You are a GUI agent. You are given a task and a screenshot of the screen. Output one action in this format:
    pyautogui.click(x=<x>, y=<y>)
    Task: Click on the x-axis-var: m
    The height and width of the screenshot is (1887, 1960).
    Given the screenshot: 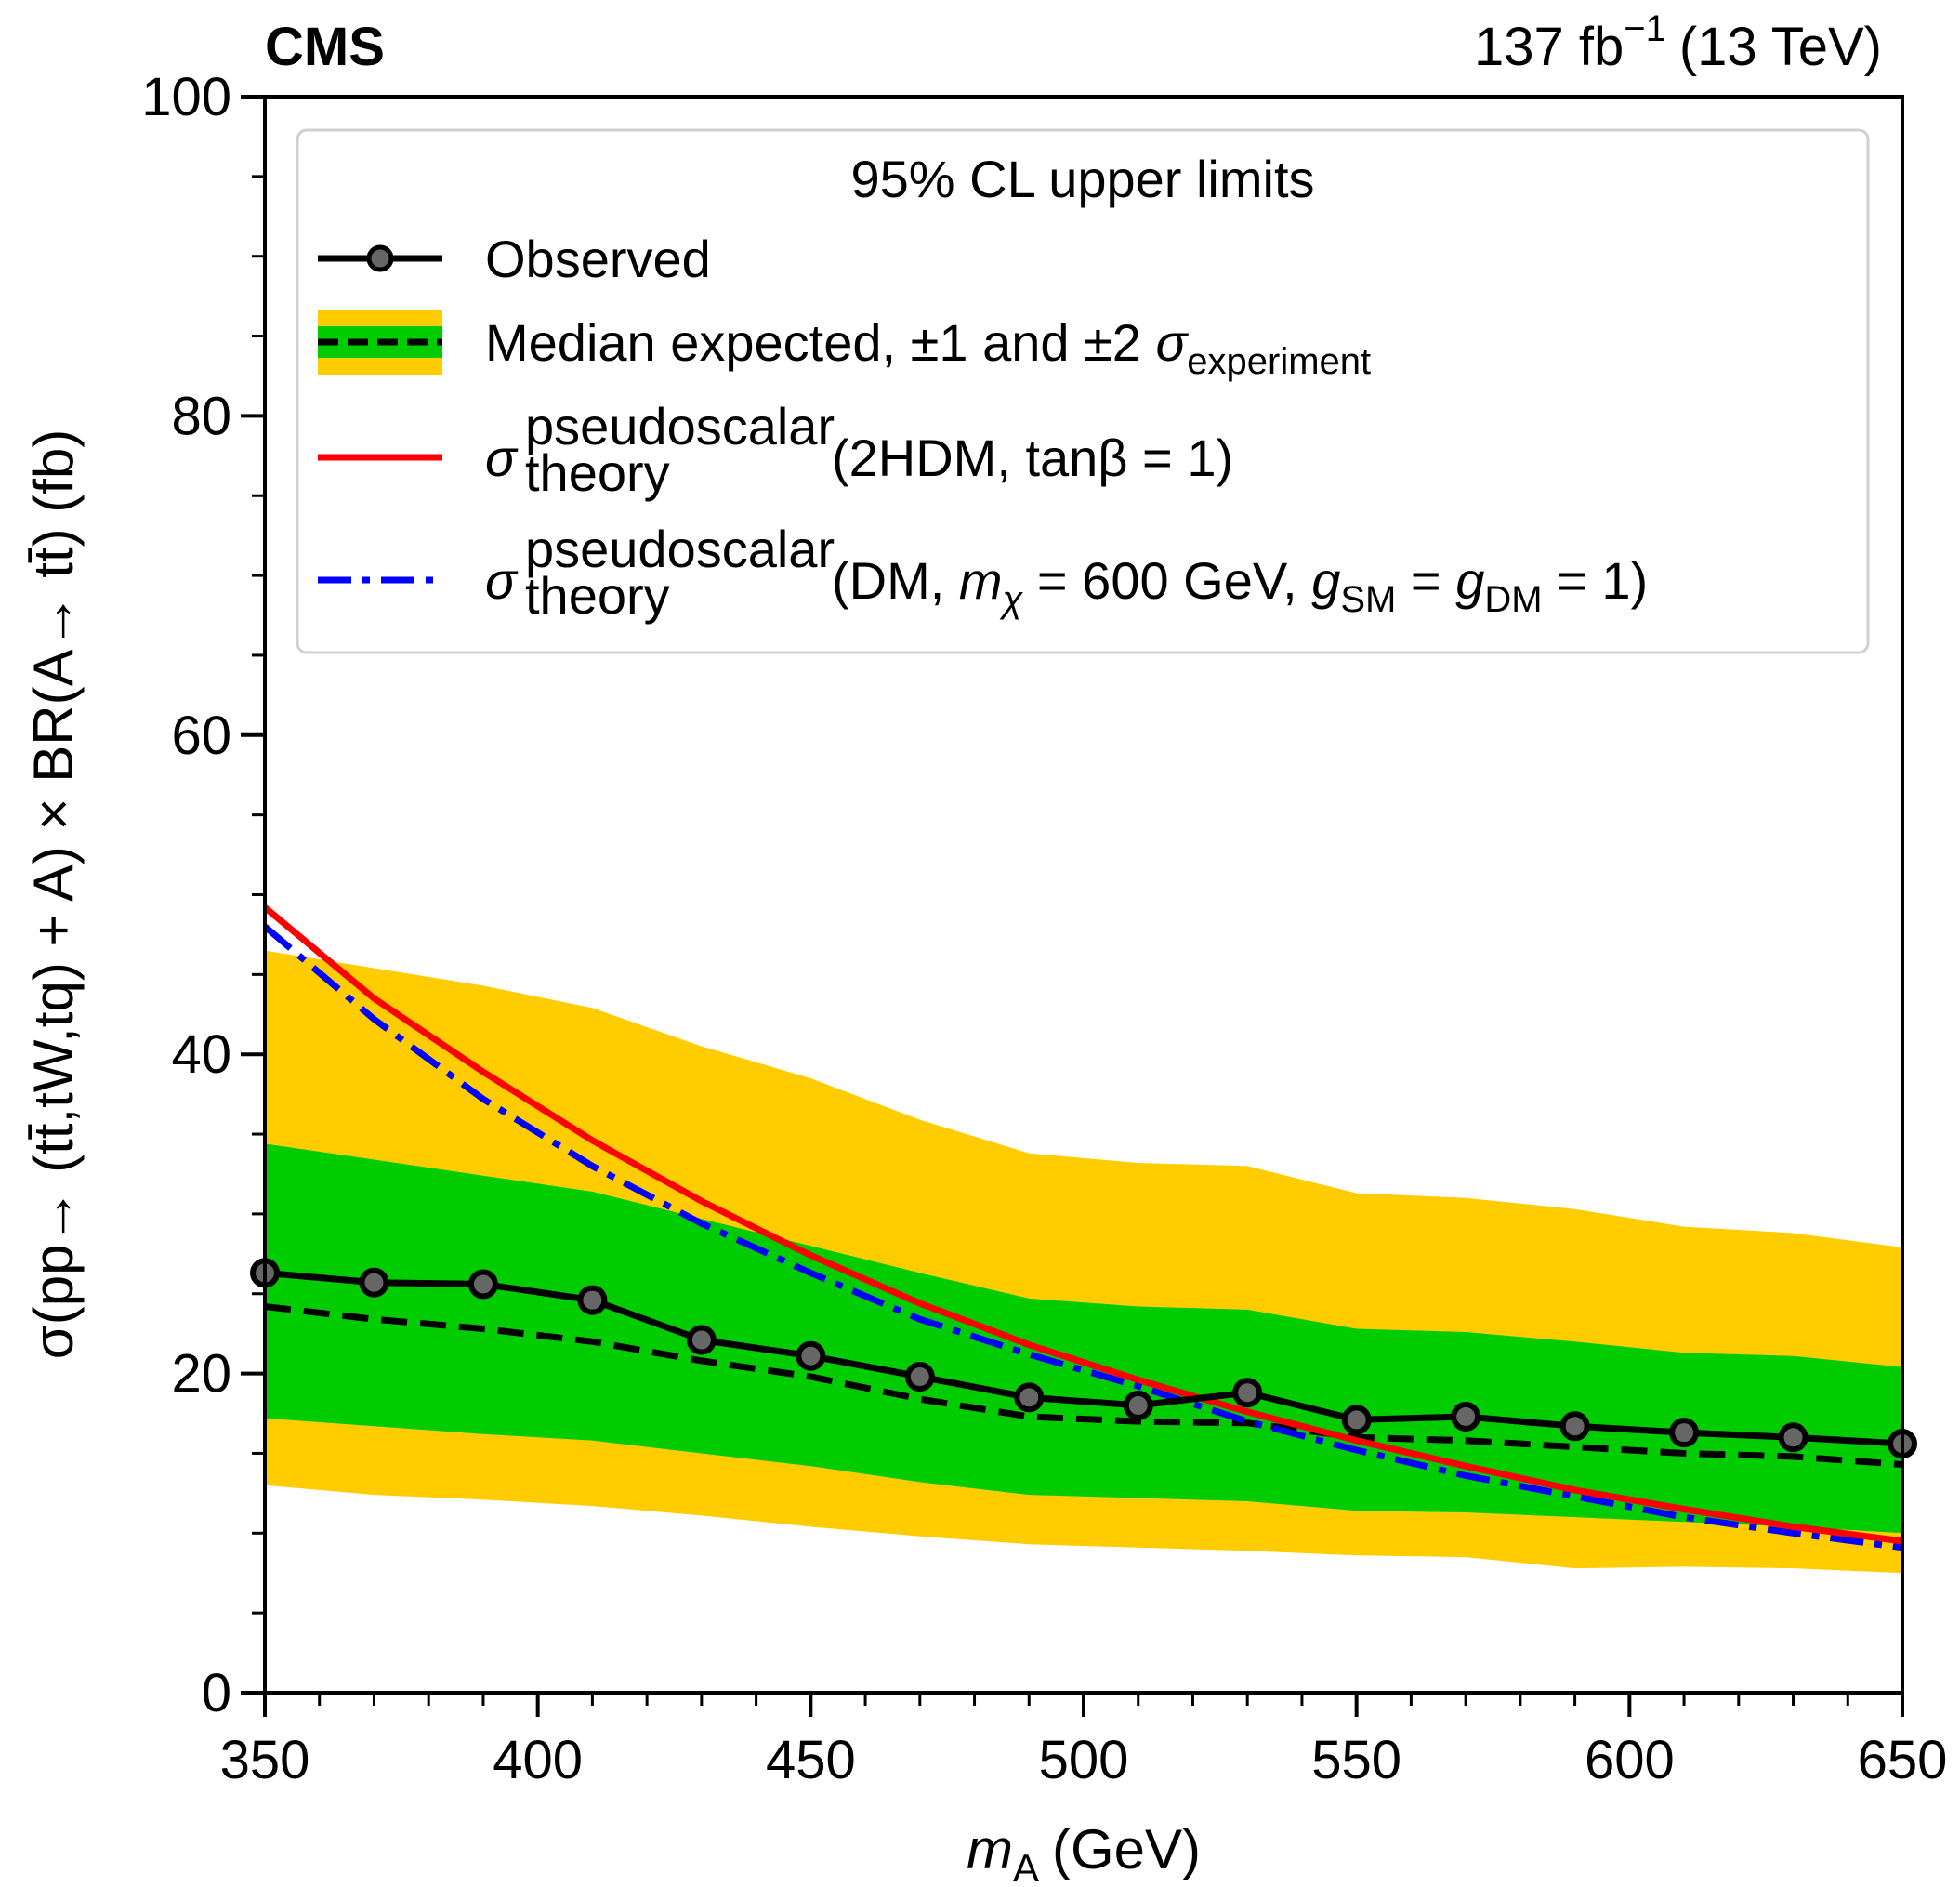 What is the action you would take?
    pyautogui.click(x=990, y=1849)
    